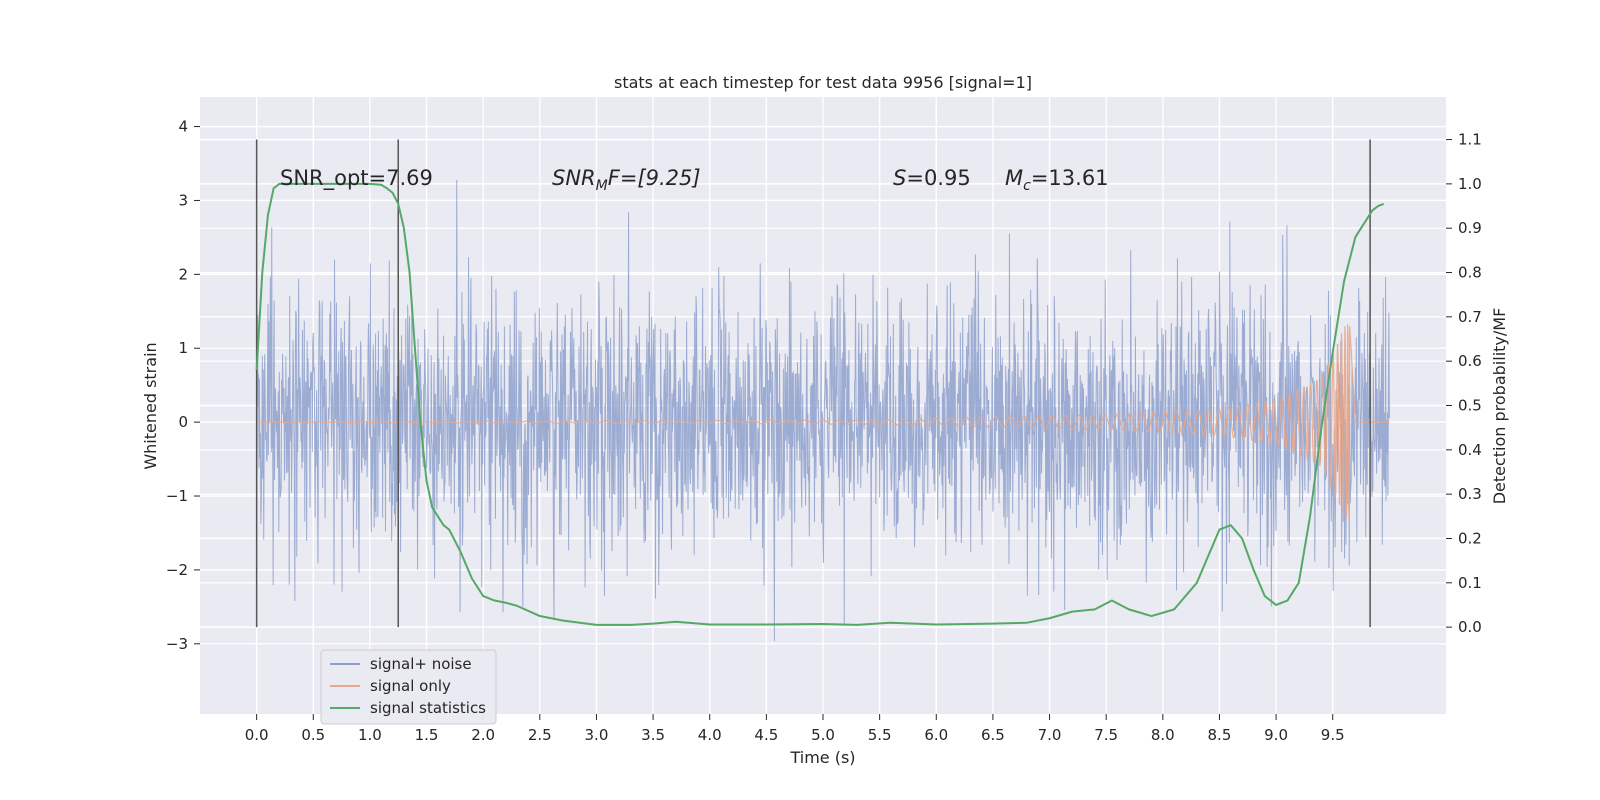 The height and width of the screenshot is (800, 1600). Describe the element at coordinates (370, 735) in the screenshot. I see `x-tick-label: 1.0` at that location.